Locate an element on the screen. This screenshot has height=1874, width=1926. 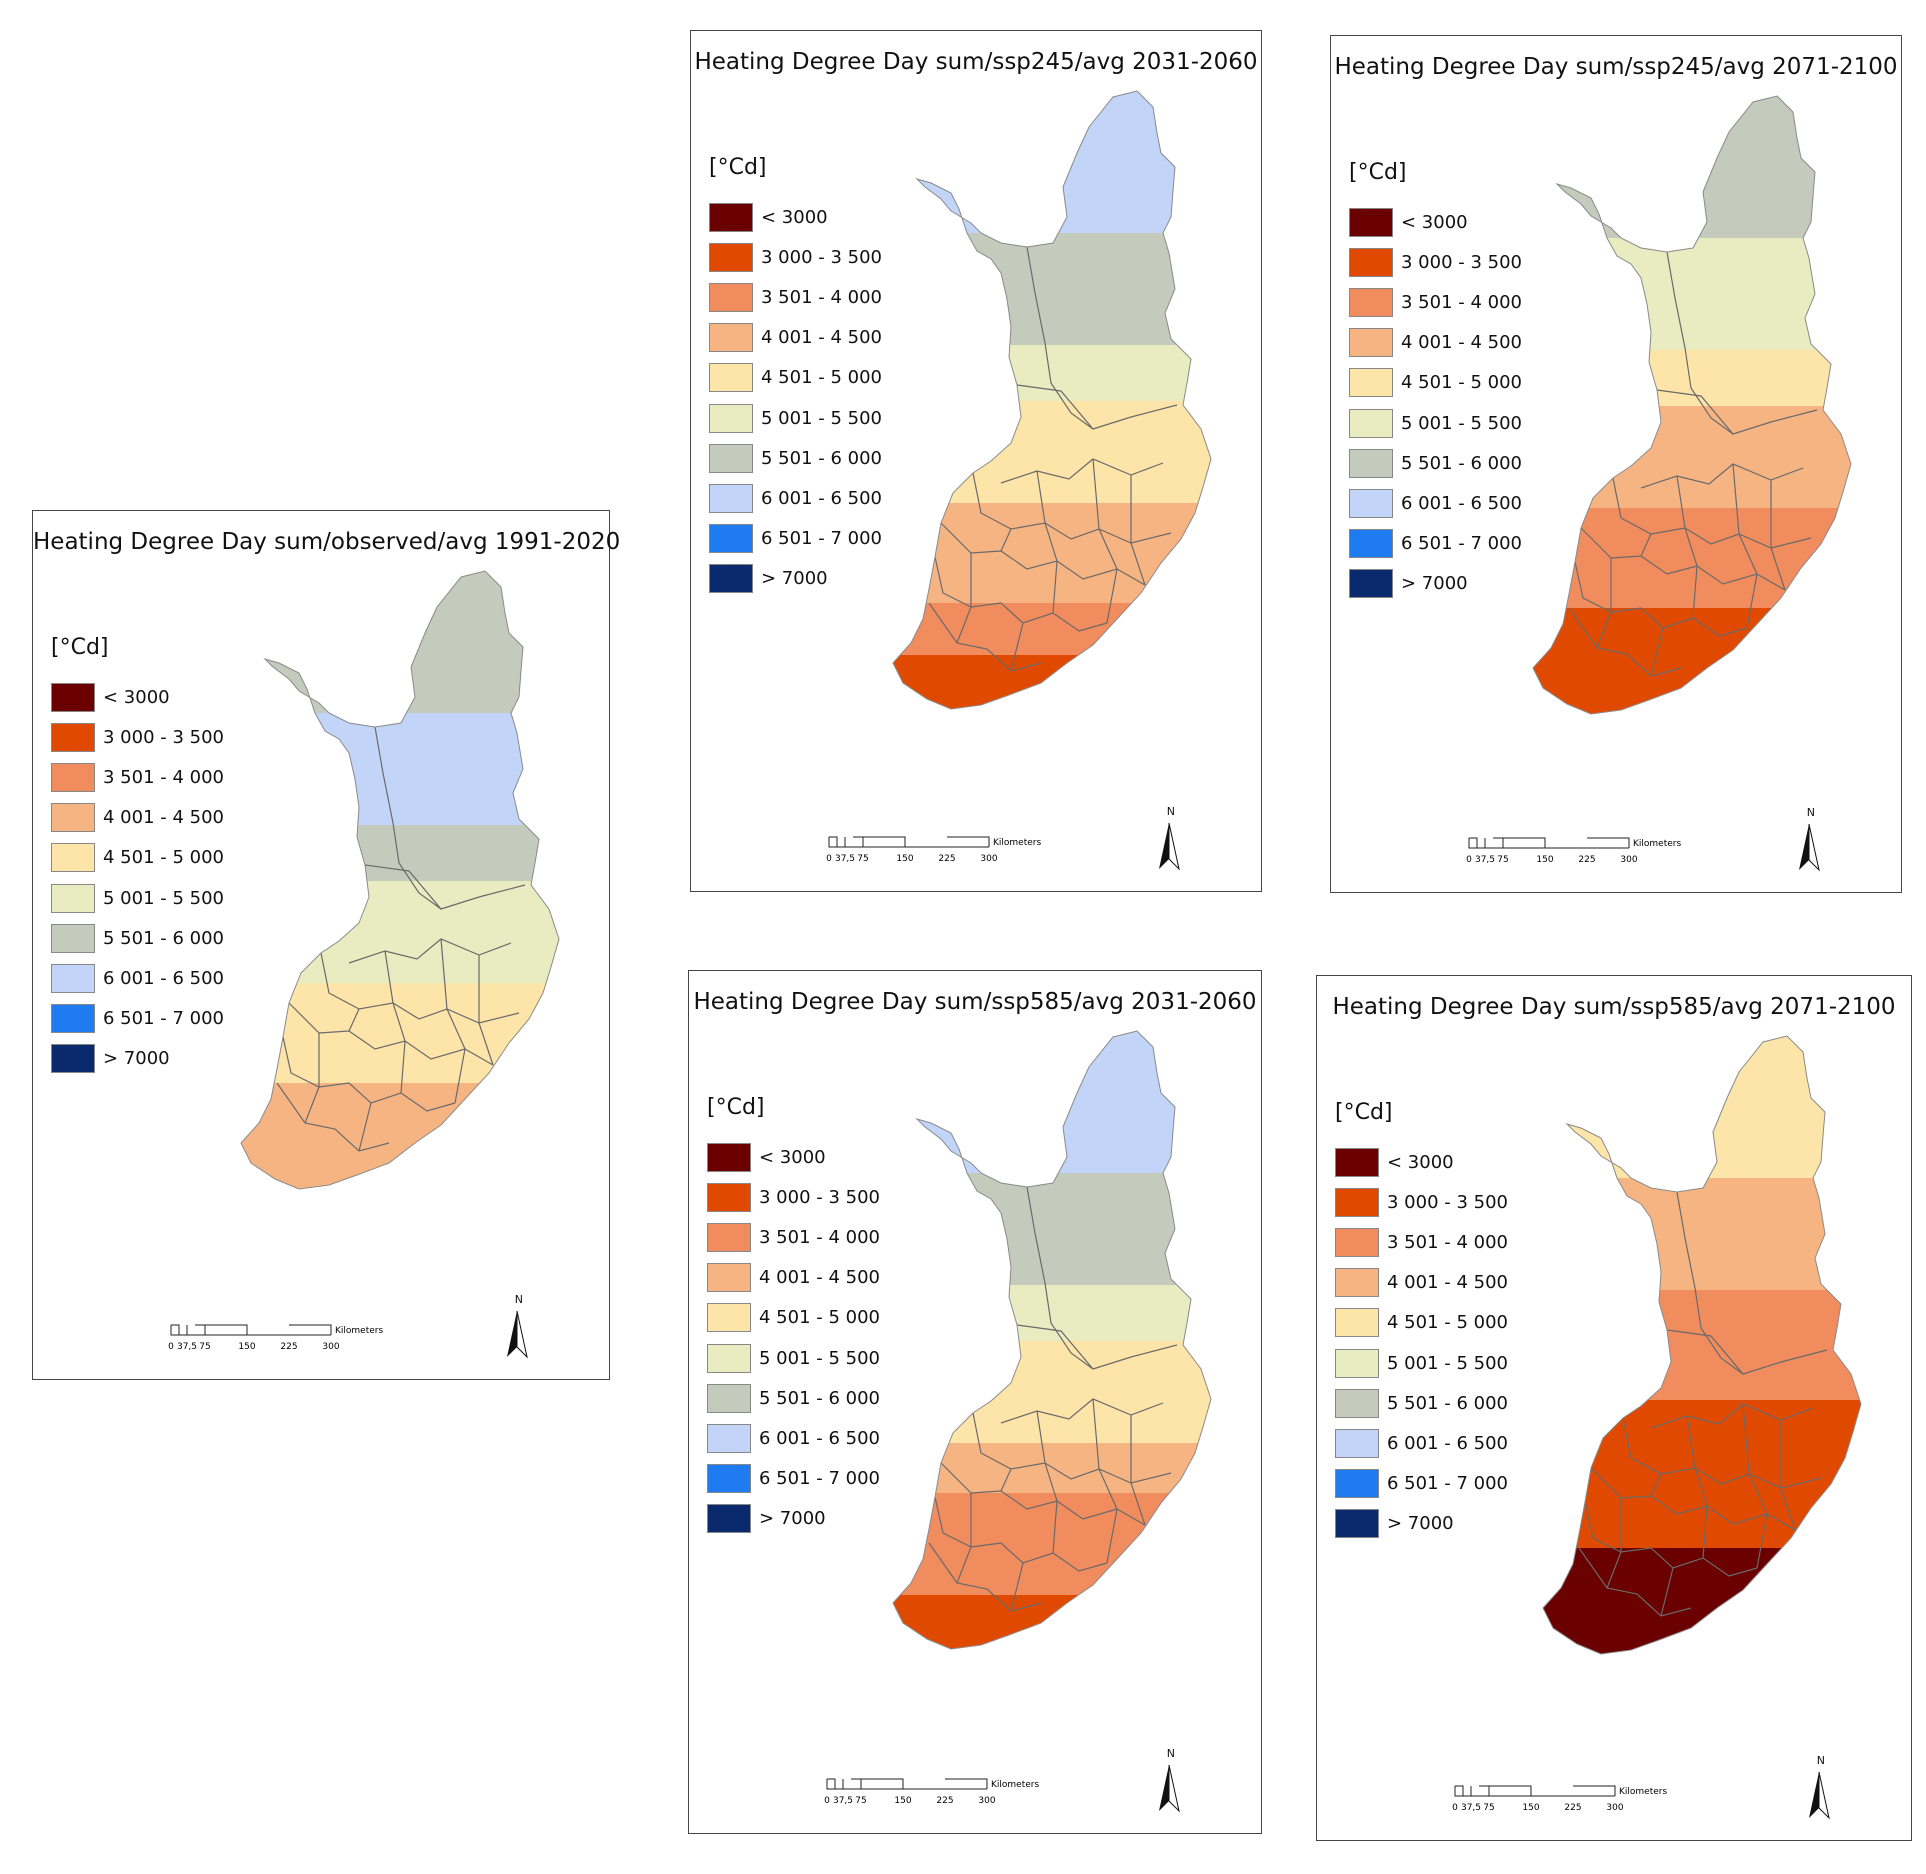
country-outline is located at coordinates (1052, 1340).